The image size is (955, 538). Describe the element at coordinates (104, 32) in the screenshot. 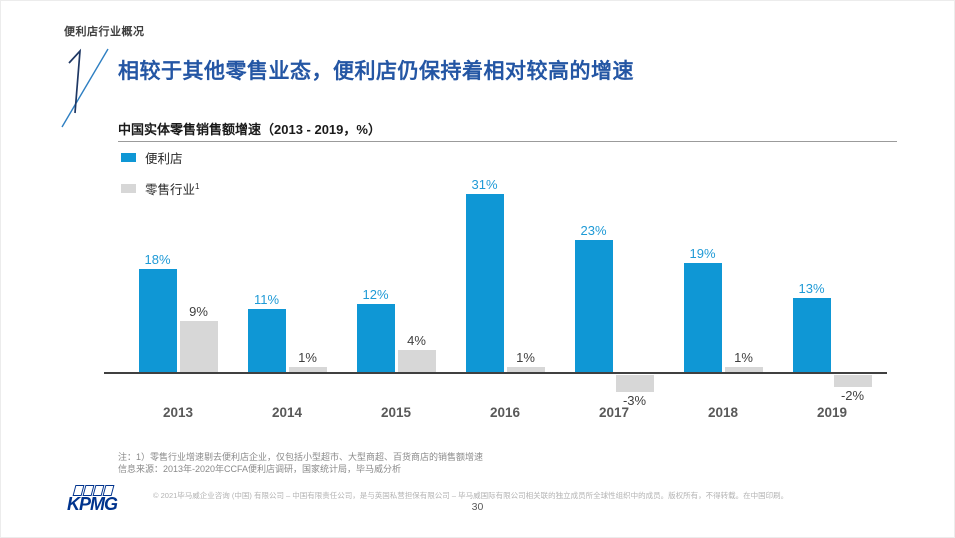

I see `section-eyebrow: 便利店行业概况` at that location.